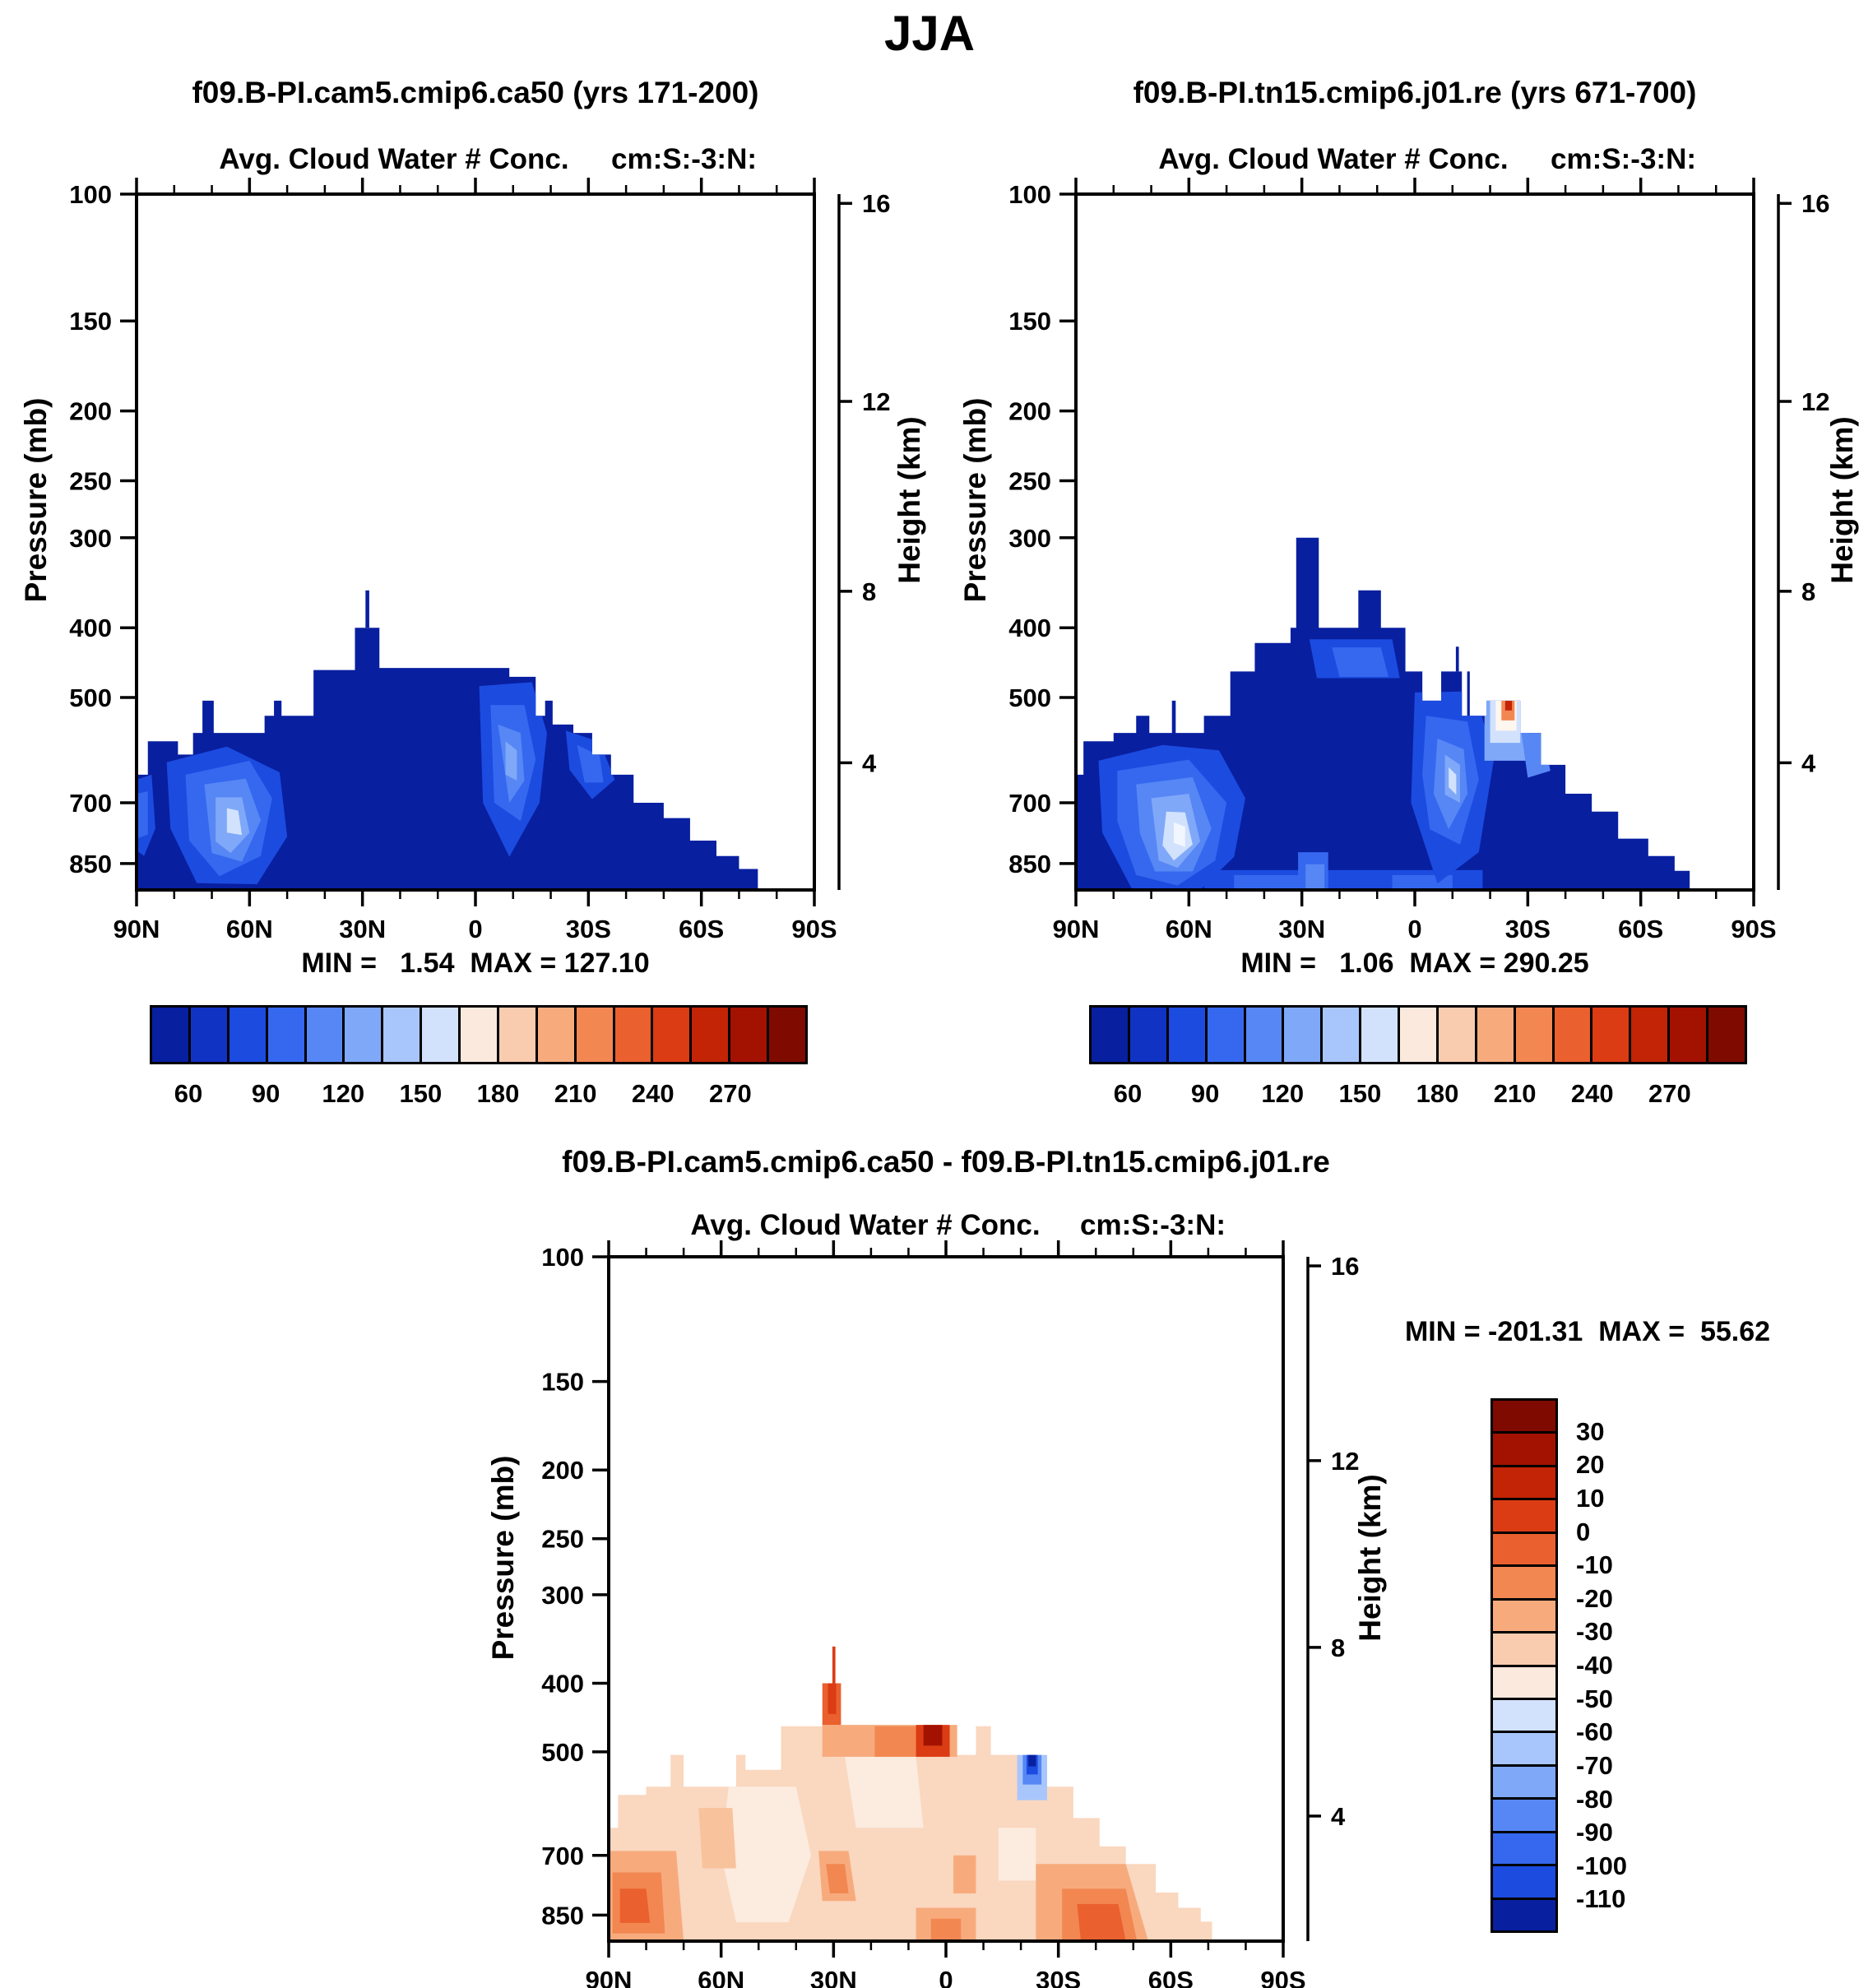 This screenshot has width=1859, height=1988. What do you see at coordinates (562, 1540) in the screenshot?
I see `pressure-tick-label: 250` at bounding box center [562, 1540].